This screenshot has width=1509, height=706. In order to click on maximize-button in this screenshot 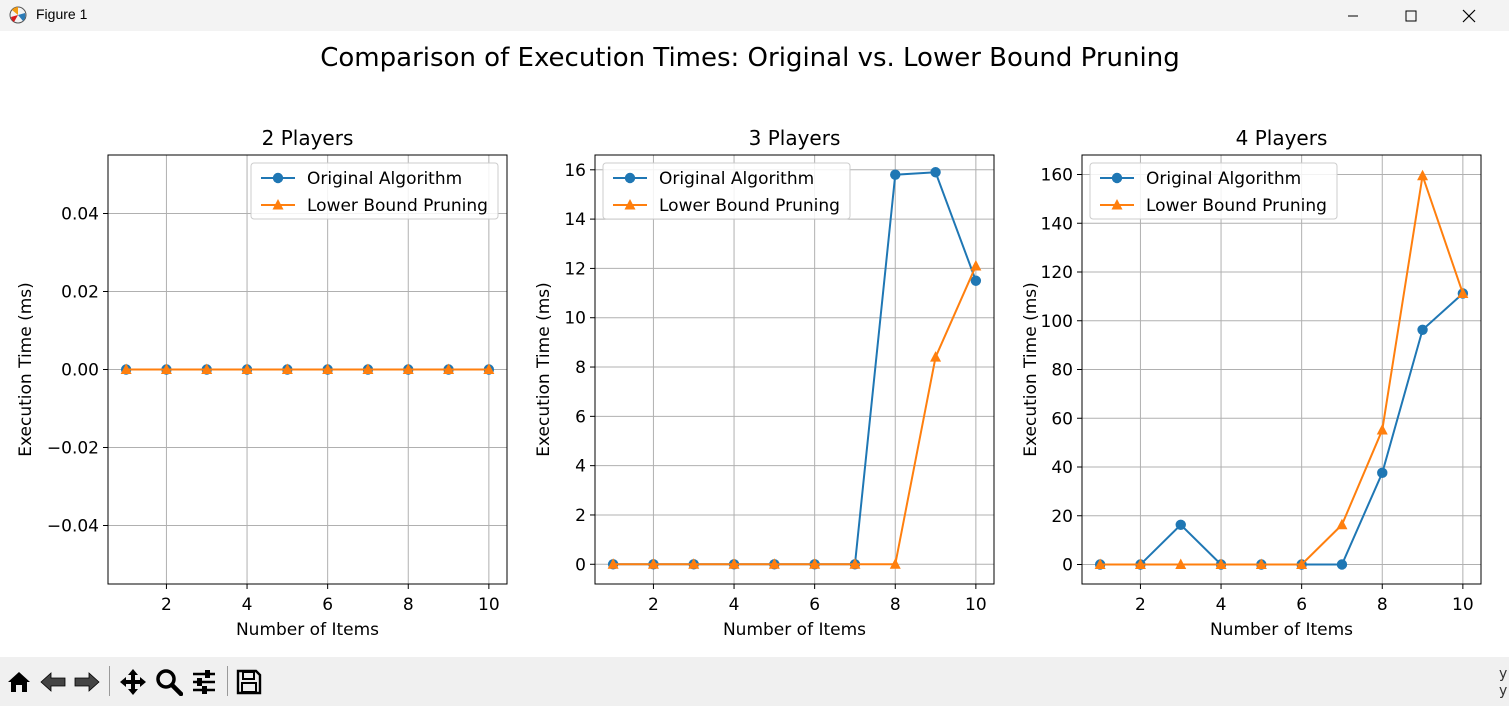, I will do `click(1411, 15)`.